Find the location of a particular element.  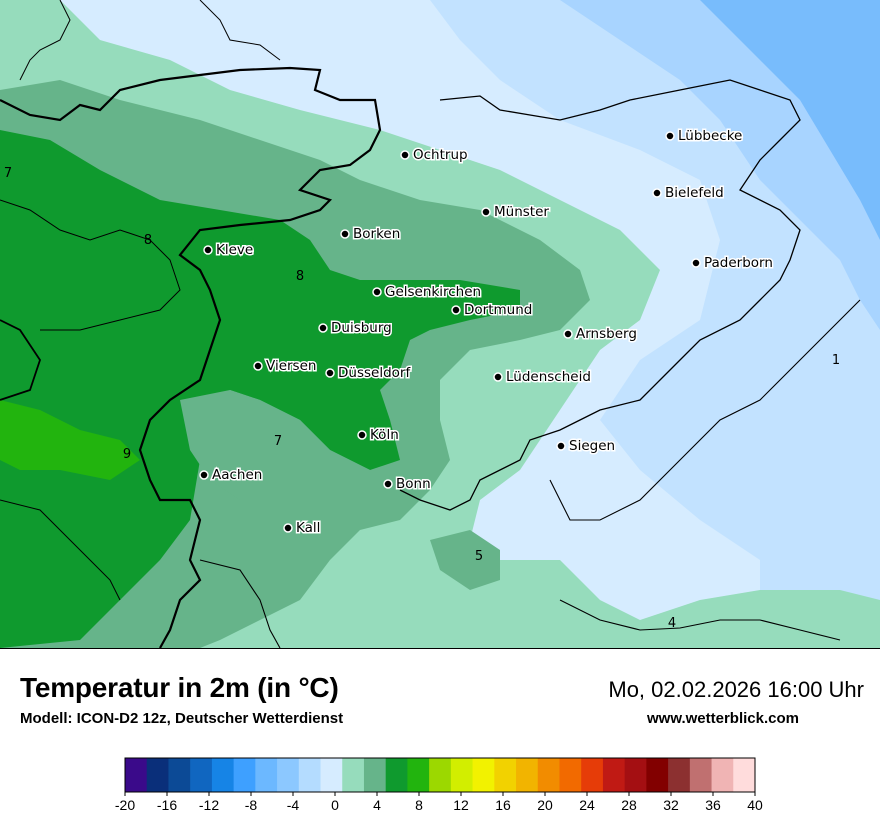

city-lüdenscheid: Lüdenscheid is located at coordinates (542, 377).